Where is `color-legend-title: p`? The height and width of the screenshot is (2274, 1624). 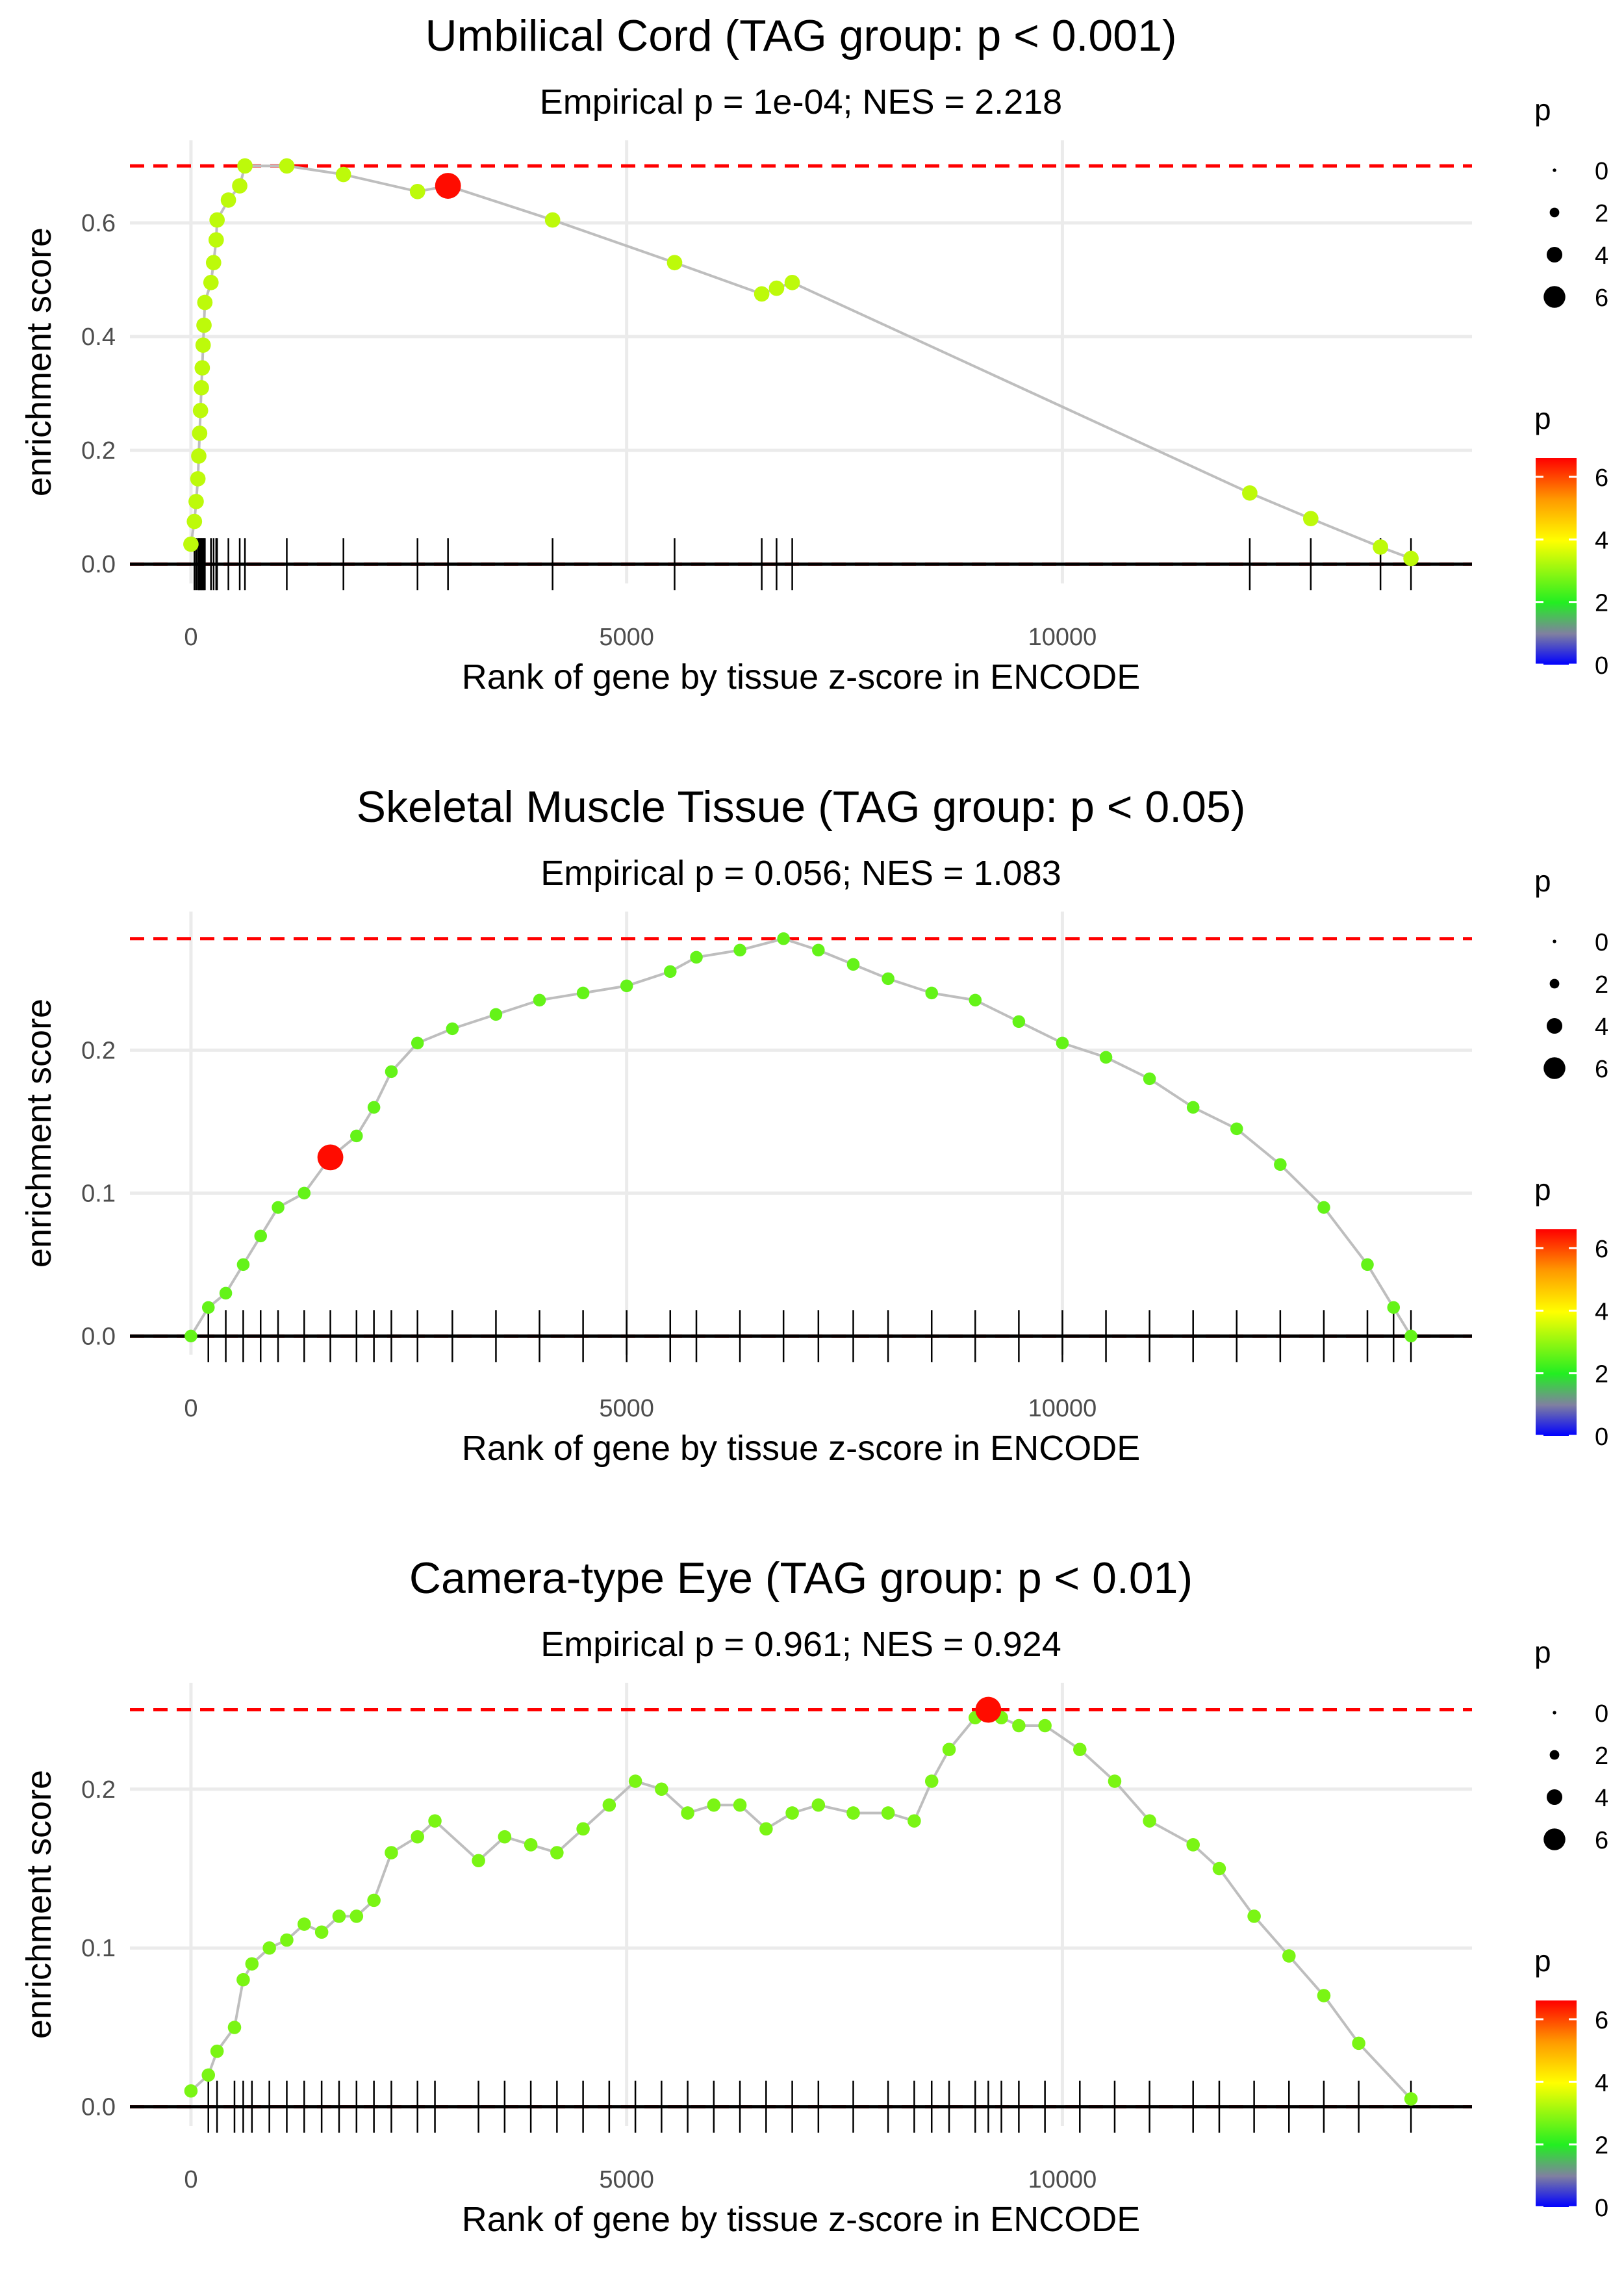
color-legend-title: p is located at coordinates (1542, 418).